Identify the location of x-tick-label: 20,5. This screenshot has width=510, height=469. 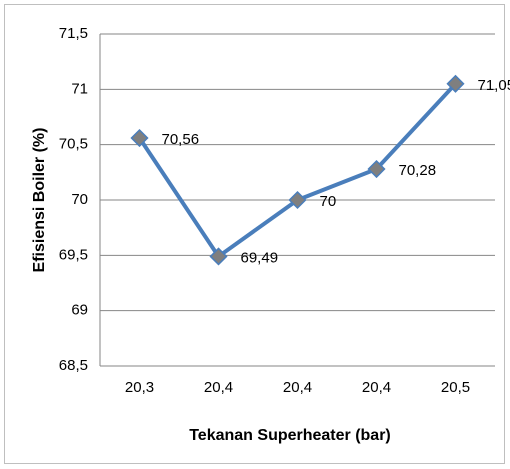
(455, 387).